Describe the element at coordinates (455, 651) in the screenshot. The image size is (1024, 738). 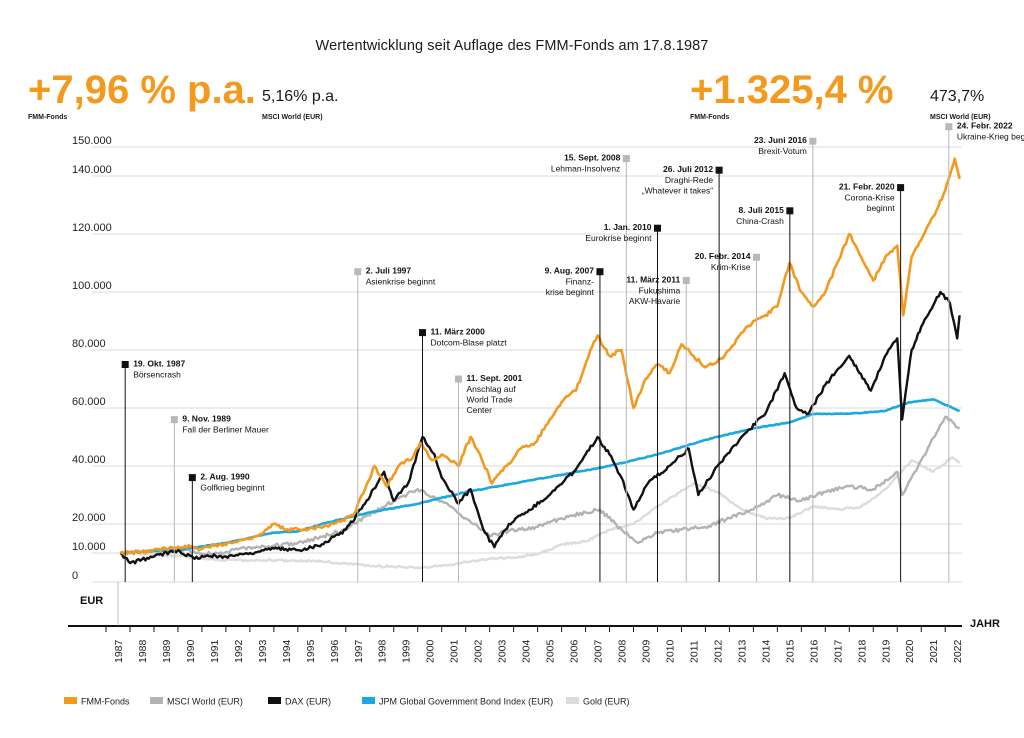
I see `x-tick-label: 2001` at that location.